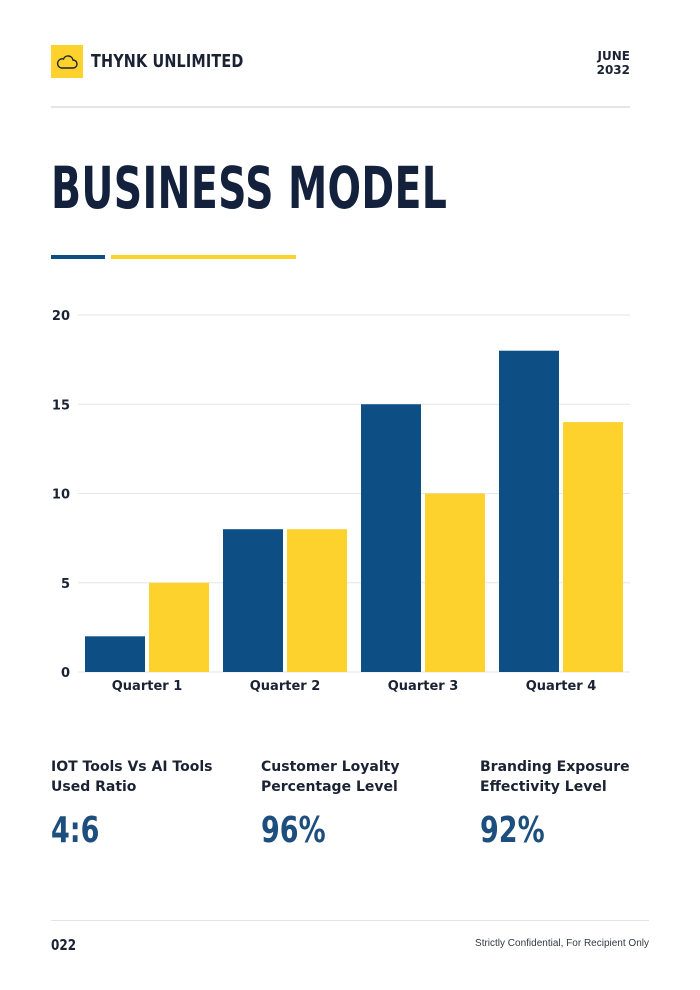 This screenshot has height=990, width=700. I want to click on report-date: JUNE 2032, so click(613, 63).